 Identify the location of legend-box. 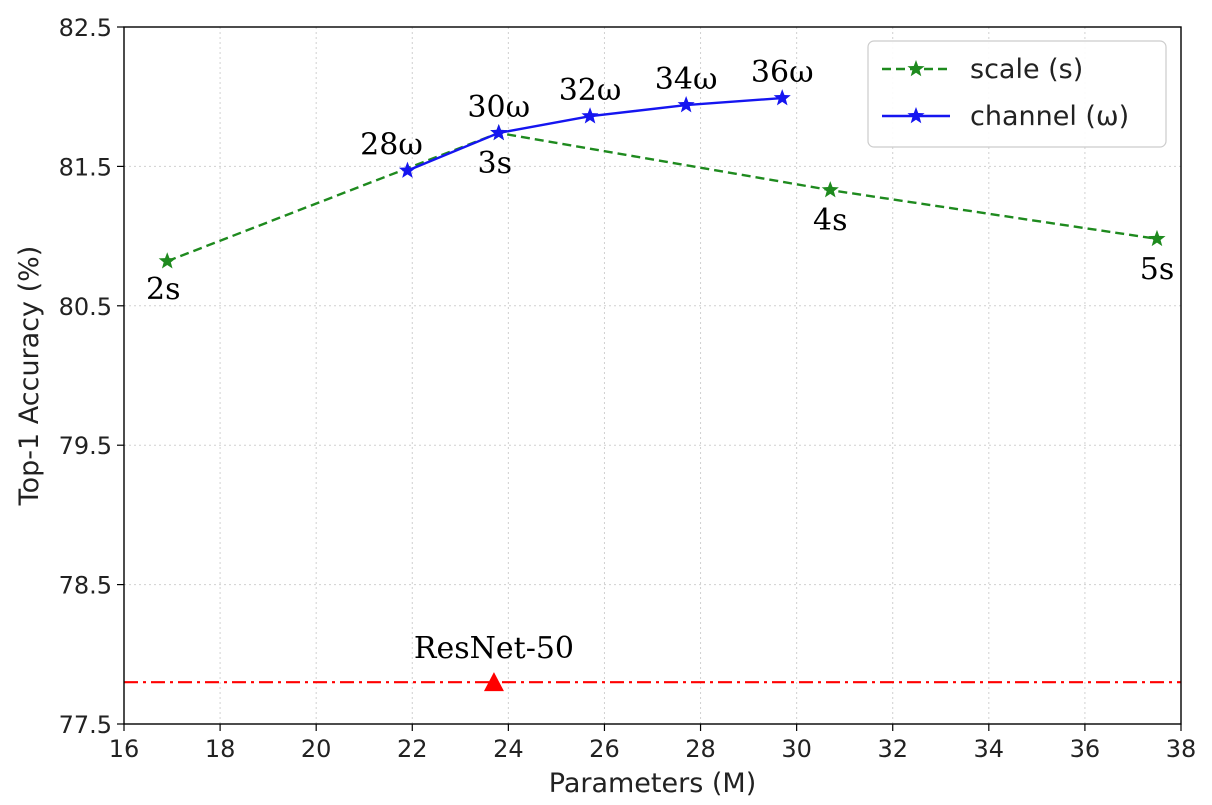
(1017, 94).